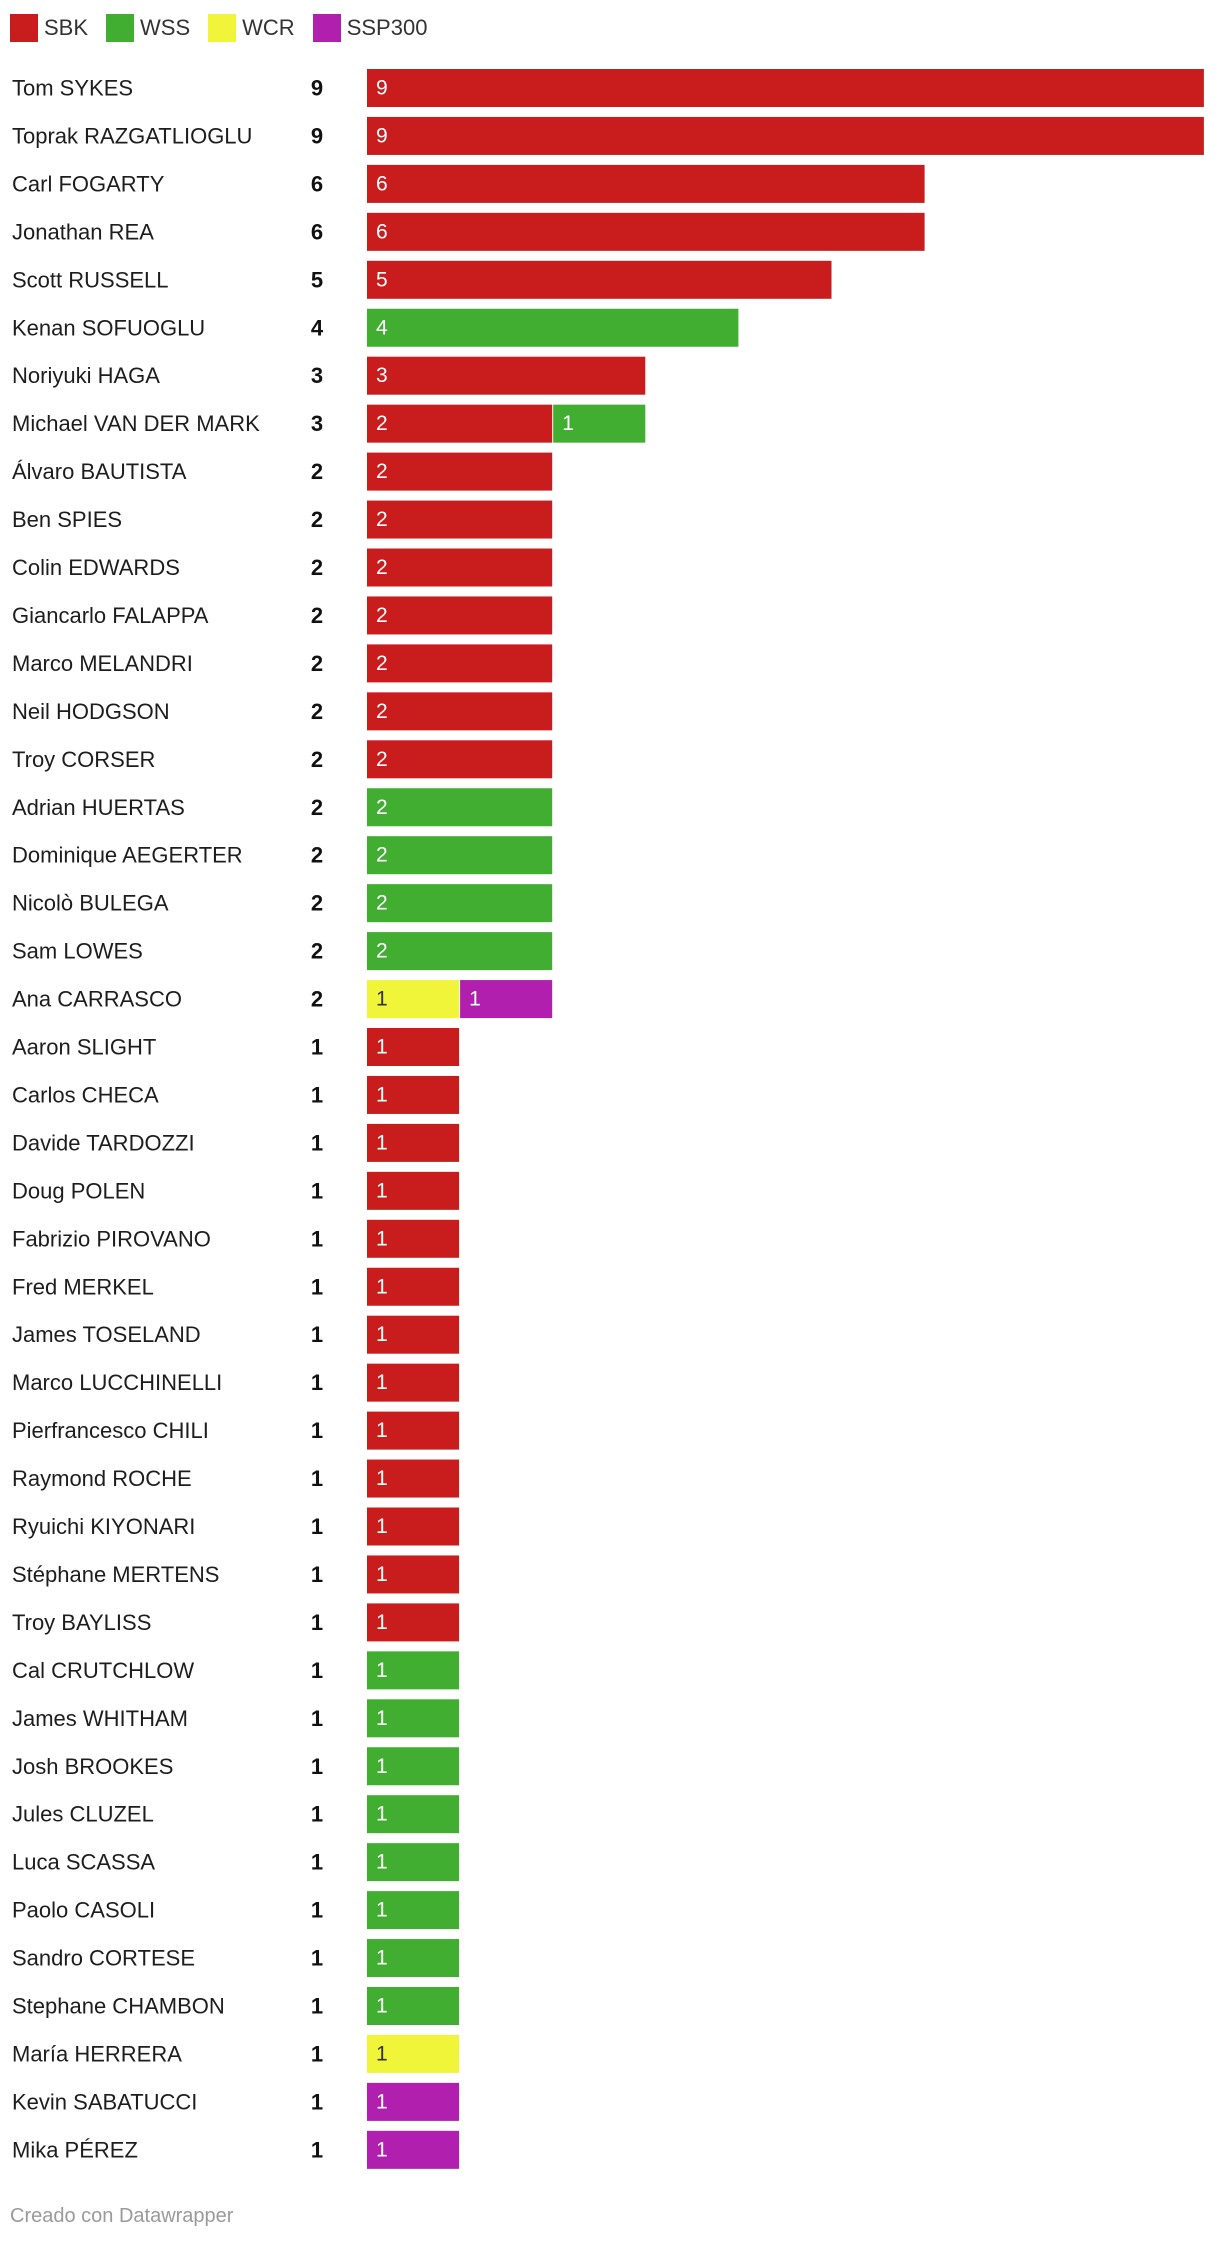 This screenshot has width=1220, height=2250. What do you see at coordinates (236, 1622) in the screenshot?
I see `bar-row: Troy BAYLISS 1 1` at bounding box center [236, 1622].